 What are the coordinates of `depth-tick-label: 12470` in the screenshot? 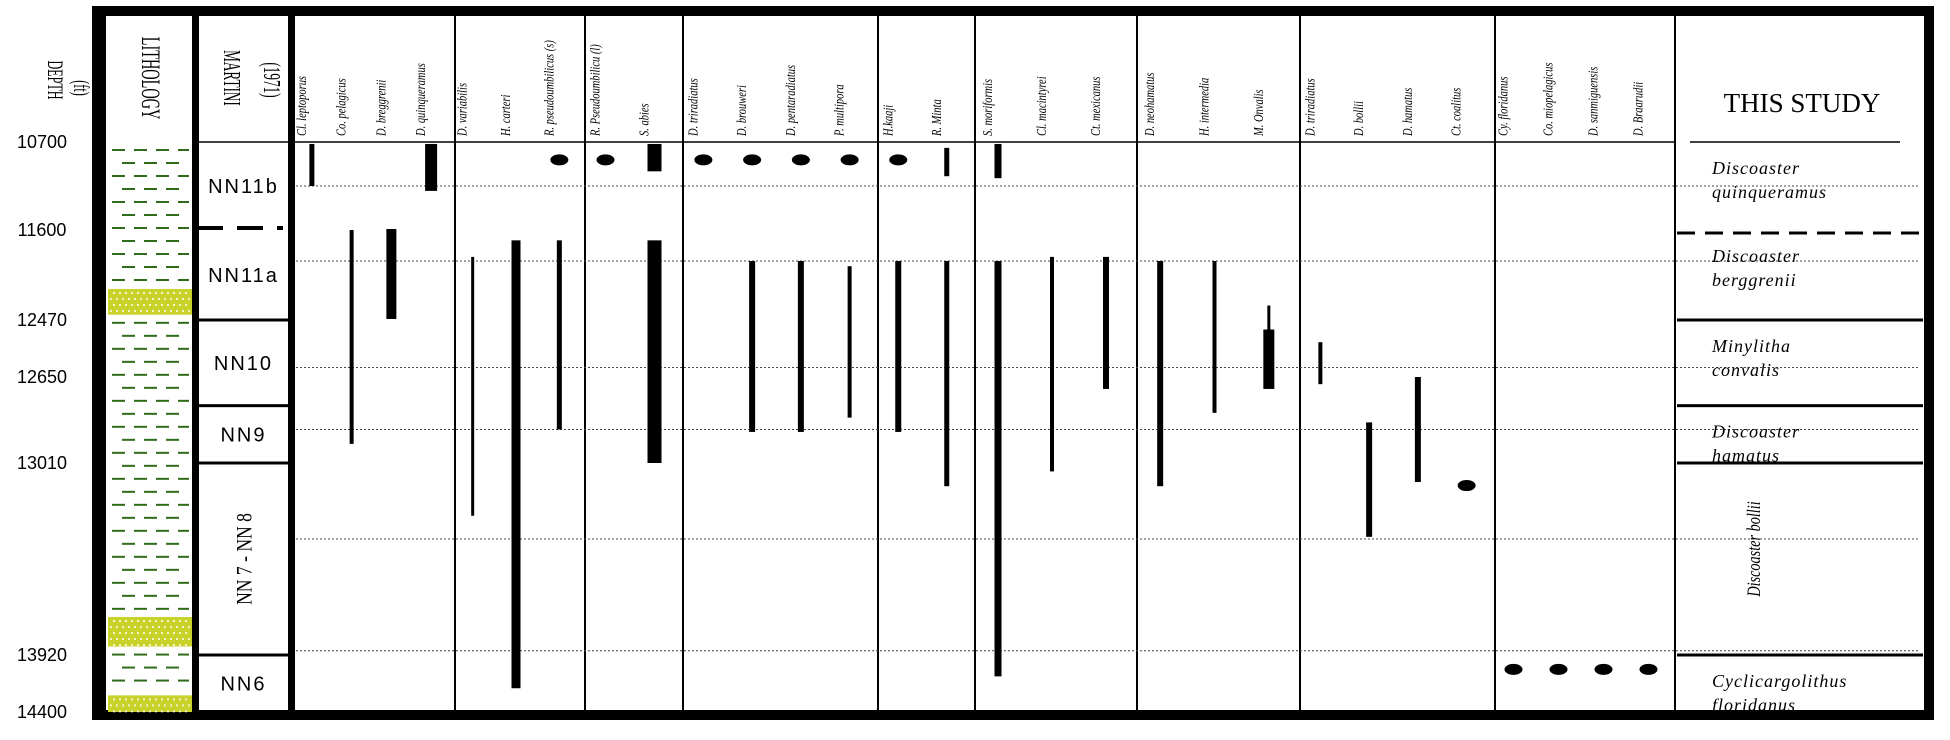 It's located at (42, 320).